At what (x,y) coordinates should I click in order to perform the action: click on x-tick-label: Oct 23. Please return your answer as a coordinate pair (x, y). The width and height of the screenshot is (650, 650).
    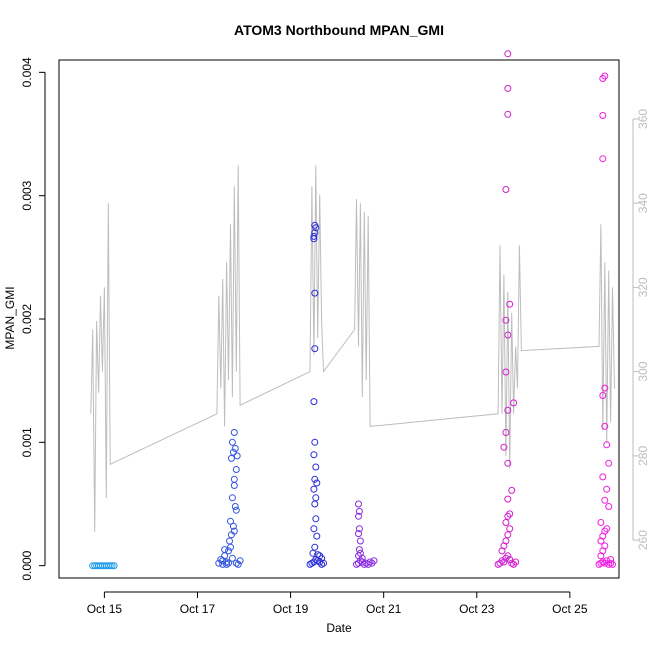
    Looking at the image, I should click on (477, 609).